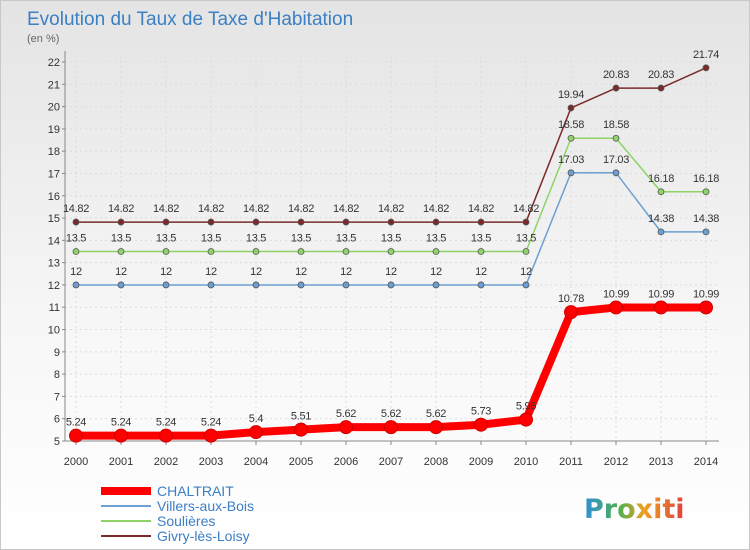  What do you see at coordinates (57, 397) in the screenshot?
I see `y-tick-label: 7` at bounding box center [57, 397].